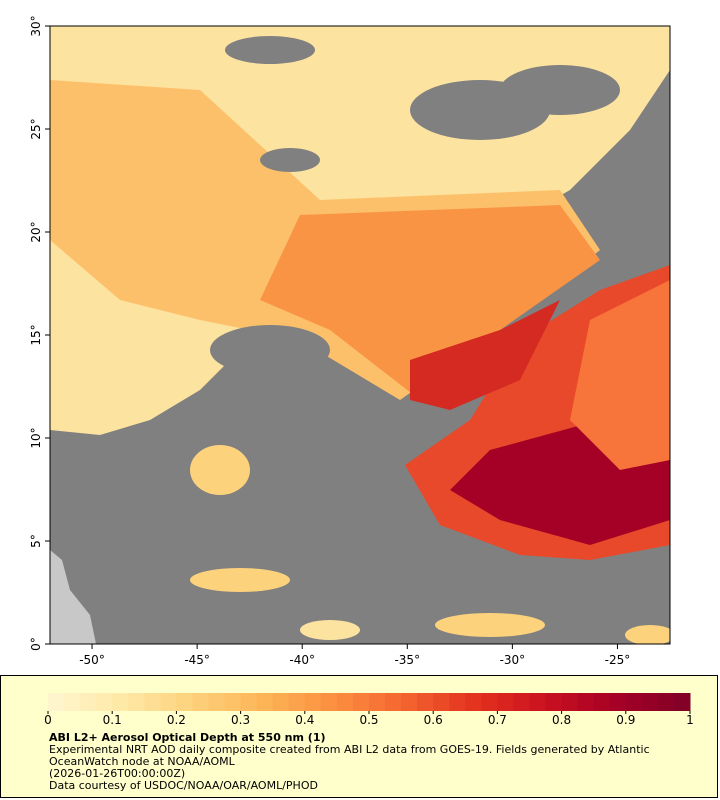  Describe the element at coordinates (368, 719) in the screenshot. I see `colorbar-tick-label: 0.5` at that location.